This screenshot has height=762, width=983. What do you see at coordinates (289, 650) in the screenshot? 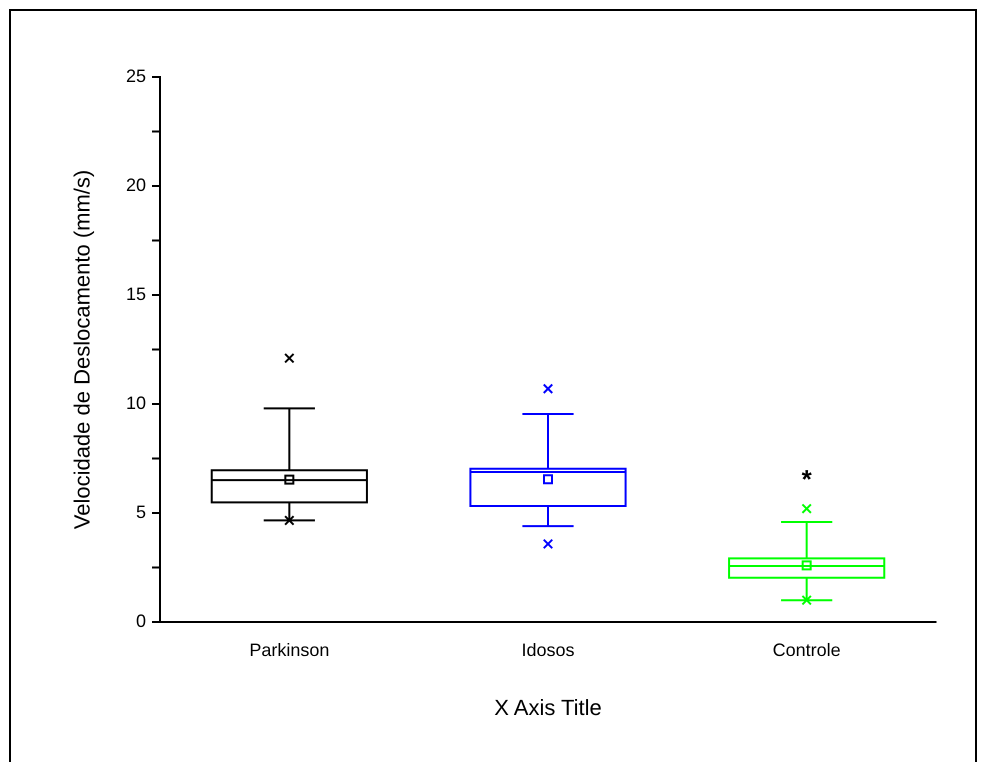
I see `x-tick-label: Parkinson` at bounding box center [289, 650].